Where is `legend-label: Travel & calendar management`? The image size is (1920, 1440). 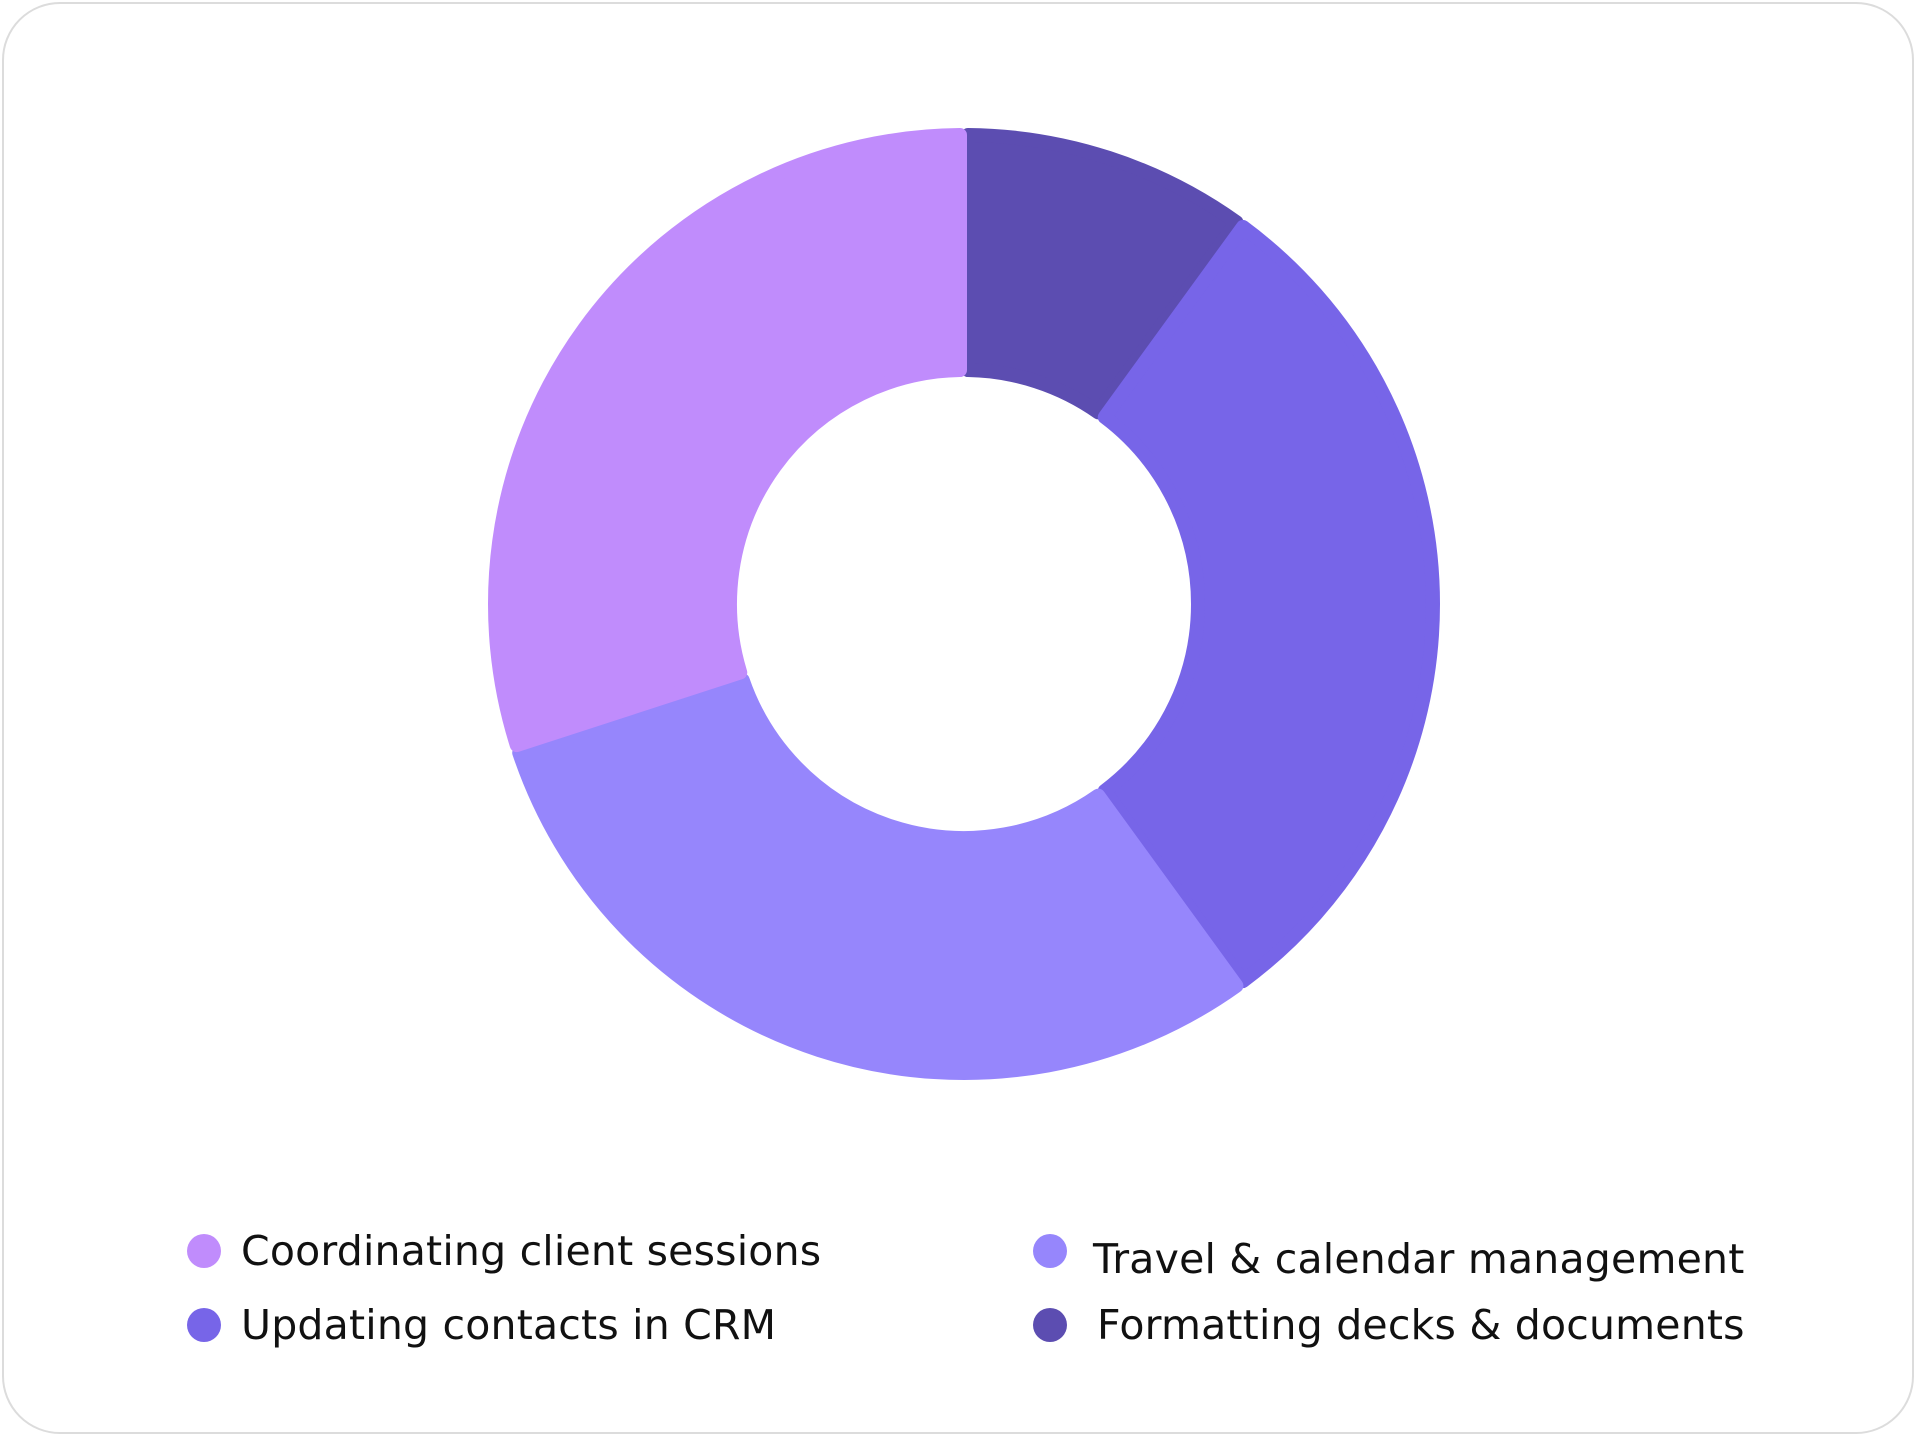
legend-label: Travel & calendar management is located at coordinates (1419, 1259).